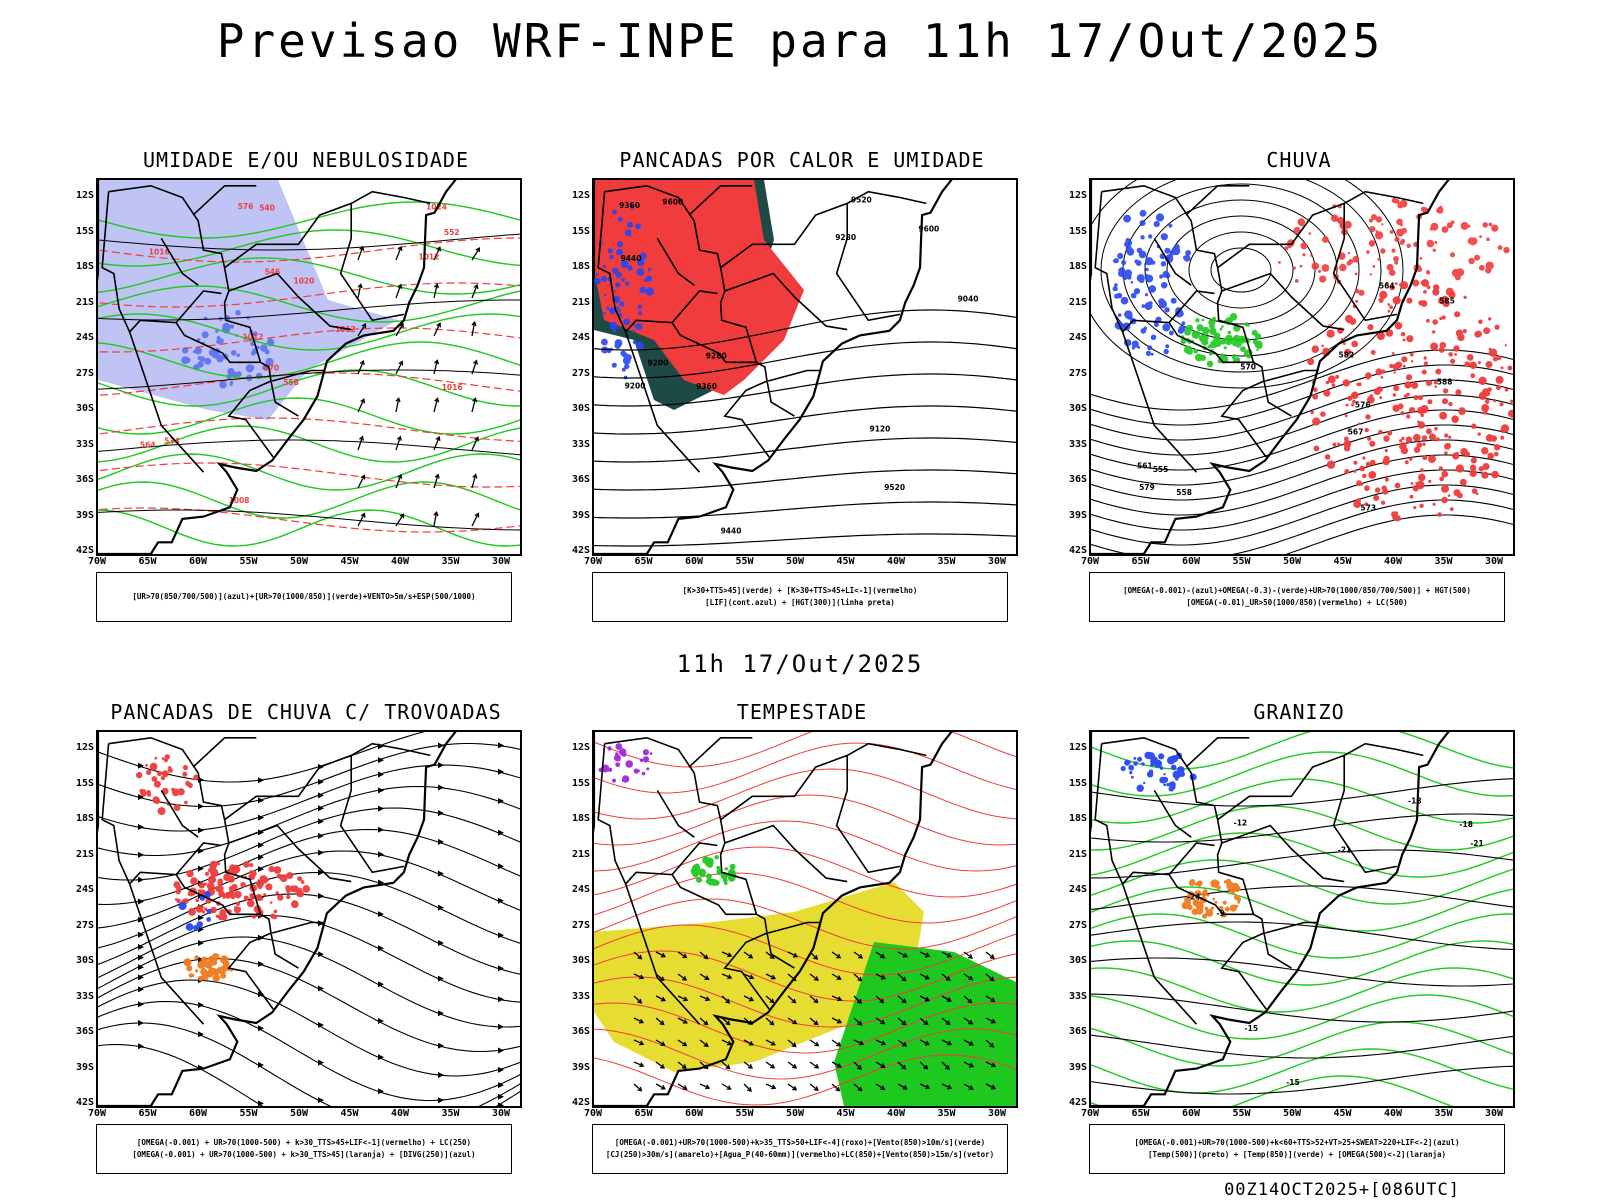 The width and height of the screenshot is (1600, 1200). Describe the element at coordinates (593, 1113) in the screenshot. I see `lon-tick-label: 70W` at that location.